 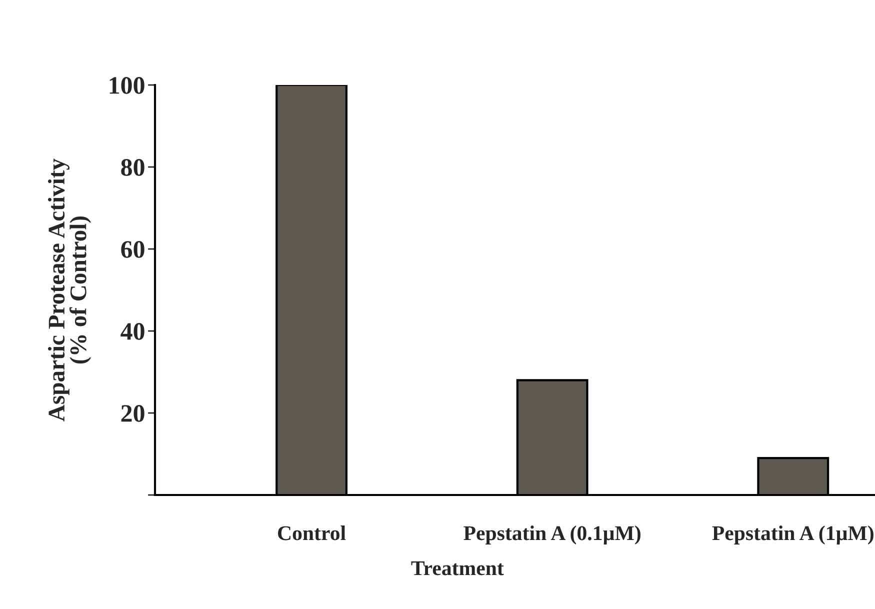 What do you see at coordinates (132, 413) in the screenshot?
I see `y-tick-label: 20` at bounding box center [132, 413].